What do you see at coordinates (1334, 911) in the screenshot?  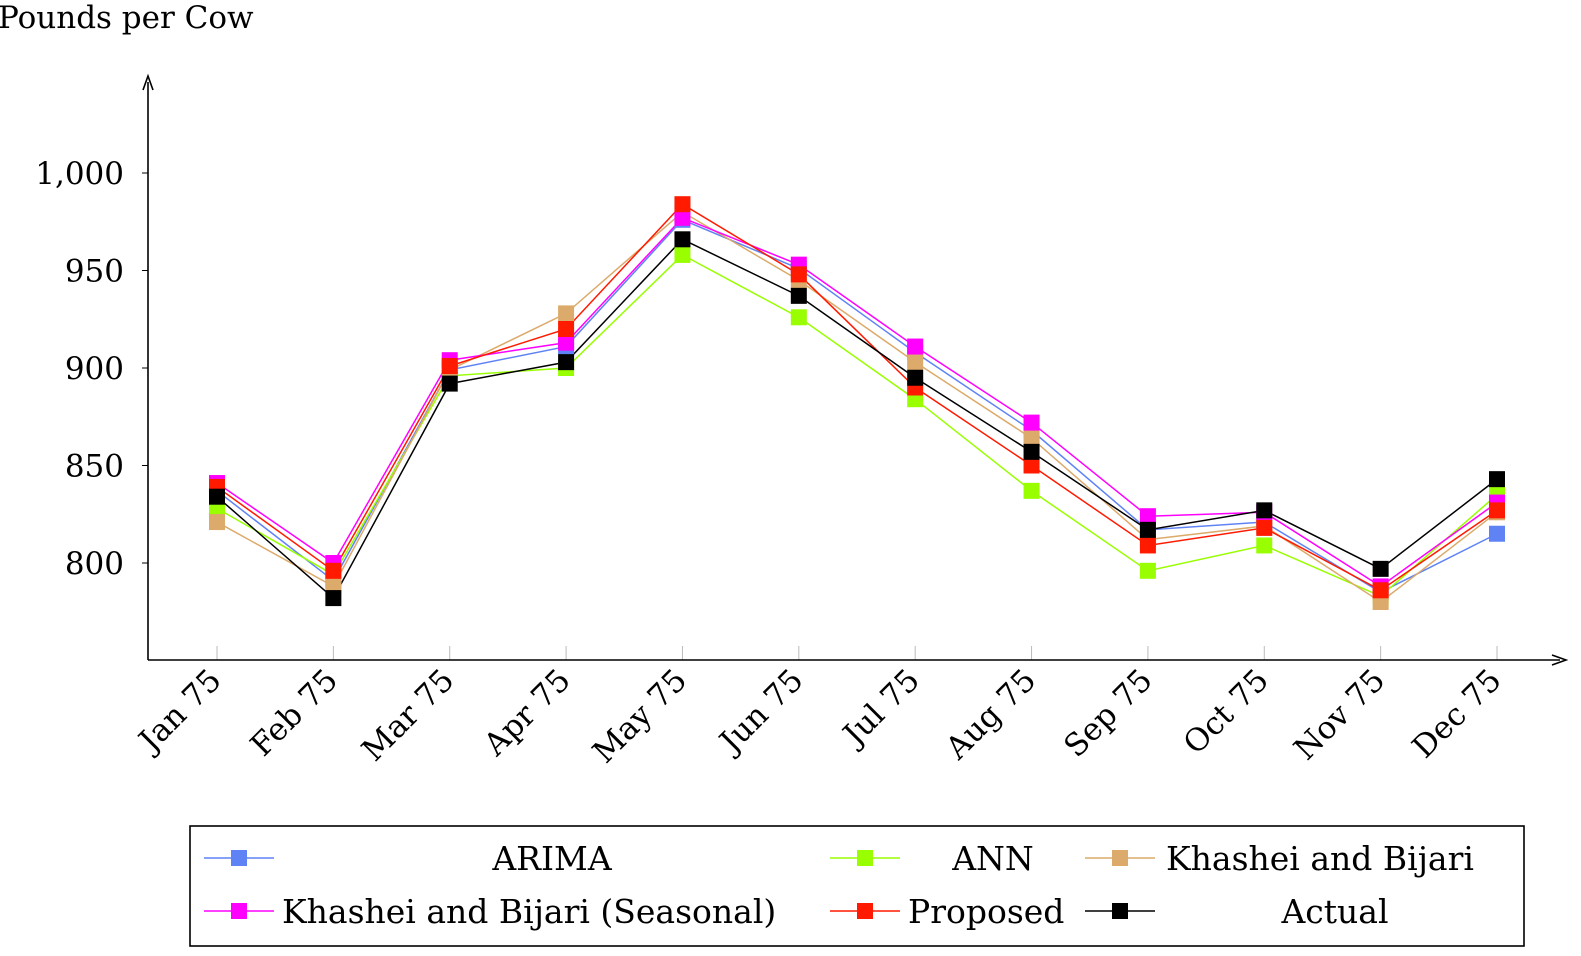 I see `legend-label: Actual` at bounding box center [1334, 911].